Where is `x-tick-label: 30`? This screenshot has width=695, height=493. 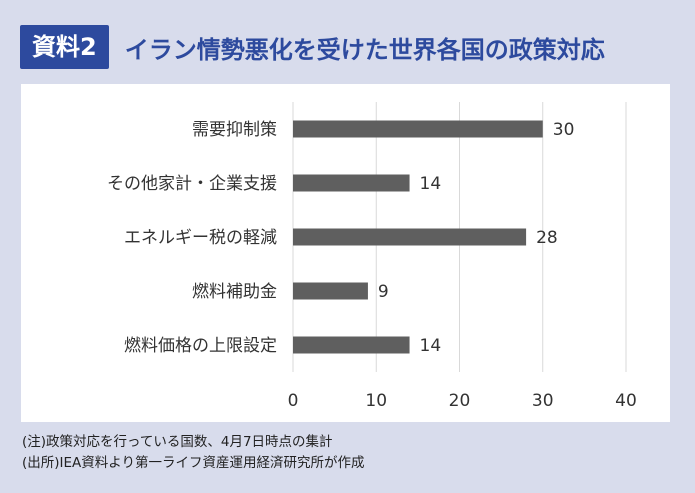
x-tick-label: 30 is located at coordinates (543, 401).